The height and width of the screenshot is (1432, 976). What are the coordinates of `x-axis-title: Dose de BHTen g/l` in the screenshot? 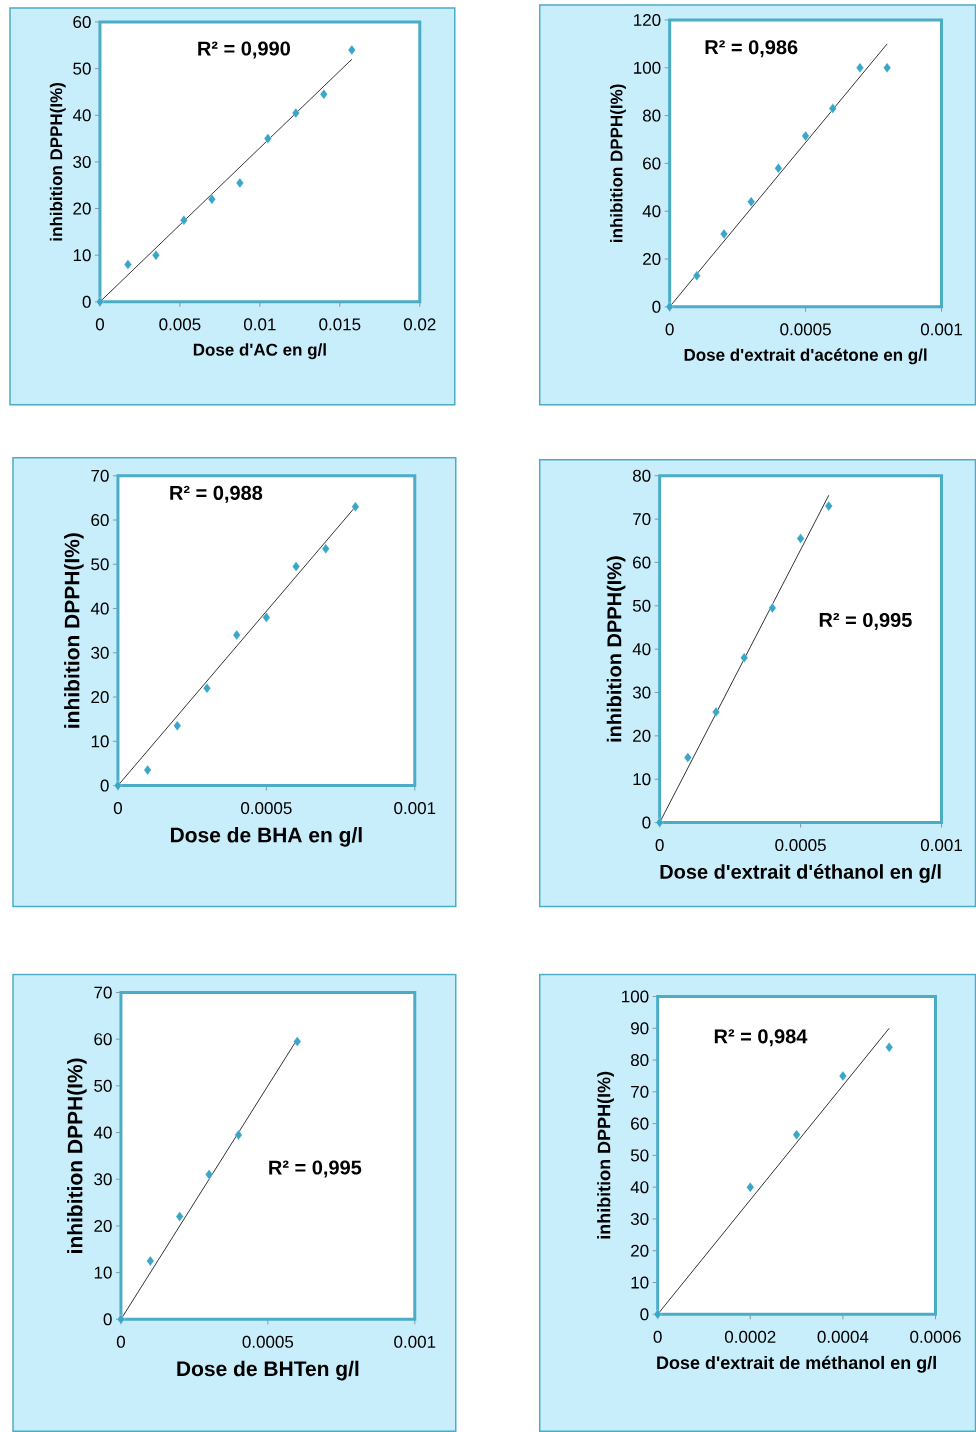 It's located at (268, 1370).